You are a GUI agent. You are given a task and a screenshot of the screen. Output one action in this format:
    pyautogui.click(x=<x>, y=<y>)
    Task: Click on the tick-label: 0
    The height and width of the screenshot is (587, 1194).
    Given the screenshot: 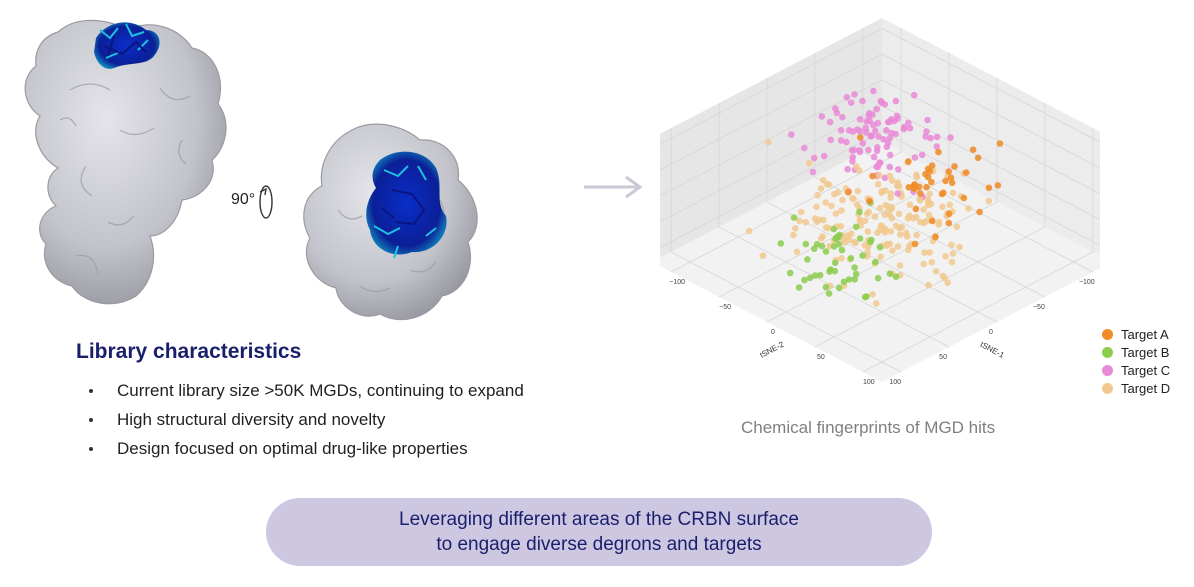 What is the action you would take?
    pyautogui.click(x=991, y=332)
    